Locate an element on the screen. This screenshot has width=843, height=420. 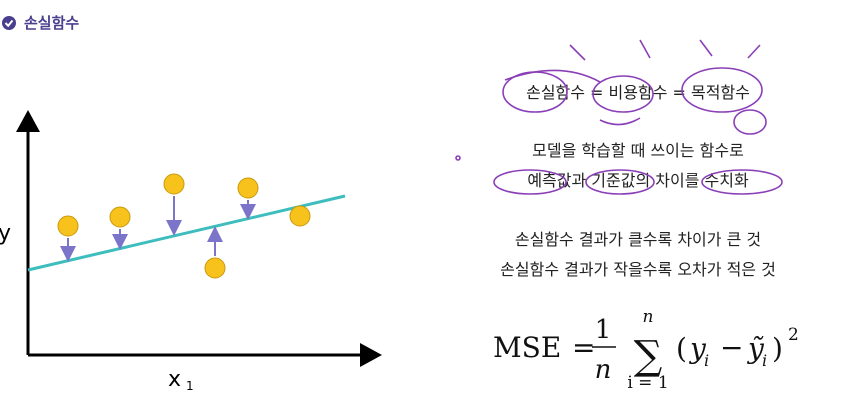
x-subscript: 1 is located at coordinates (190, 386).